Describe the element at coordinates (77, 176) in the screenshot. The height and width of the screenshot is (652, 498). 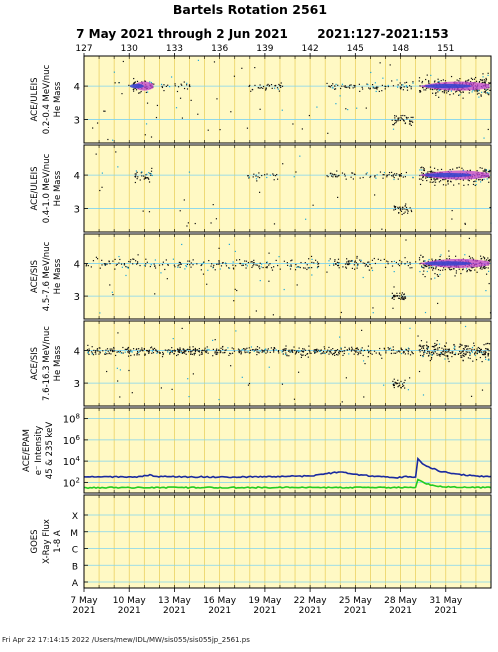
I see `y-tick-label: 4` at that location.